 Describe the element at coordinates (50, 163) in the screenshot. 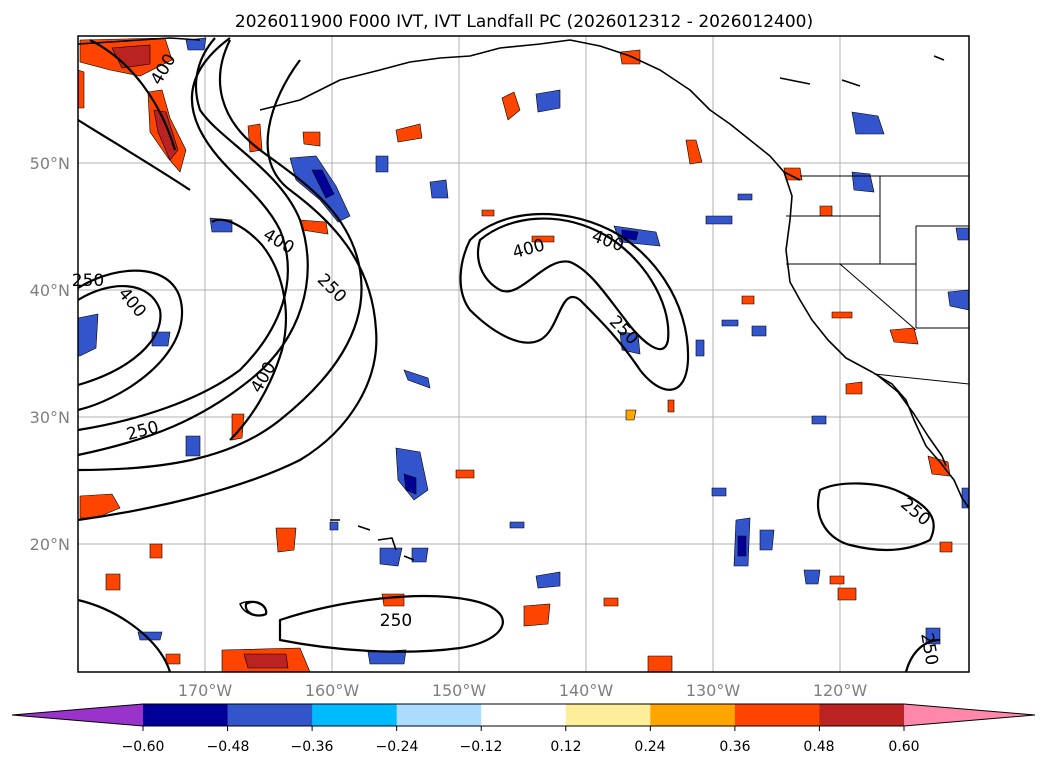

I see `latitude-label: 50°N` at that location.